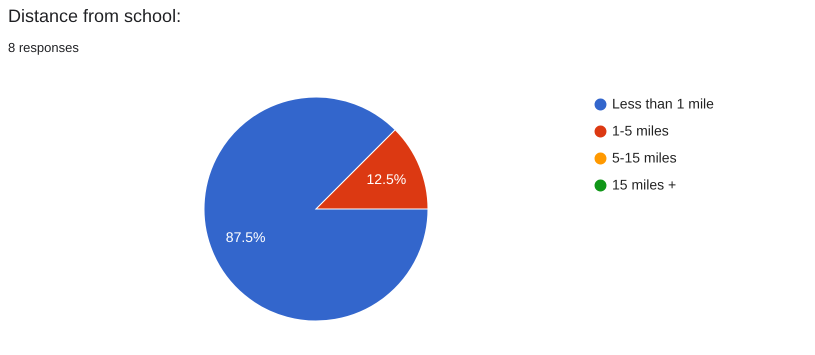  I want to click on legend-label: 5-15 miles, so click(644, 158).